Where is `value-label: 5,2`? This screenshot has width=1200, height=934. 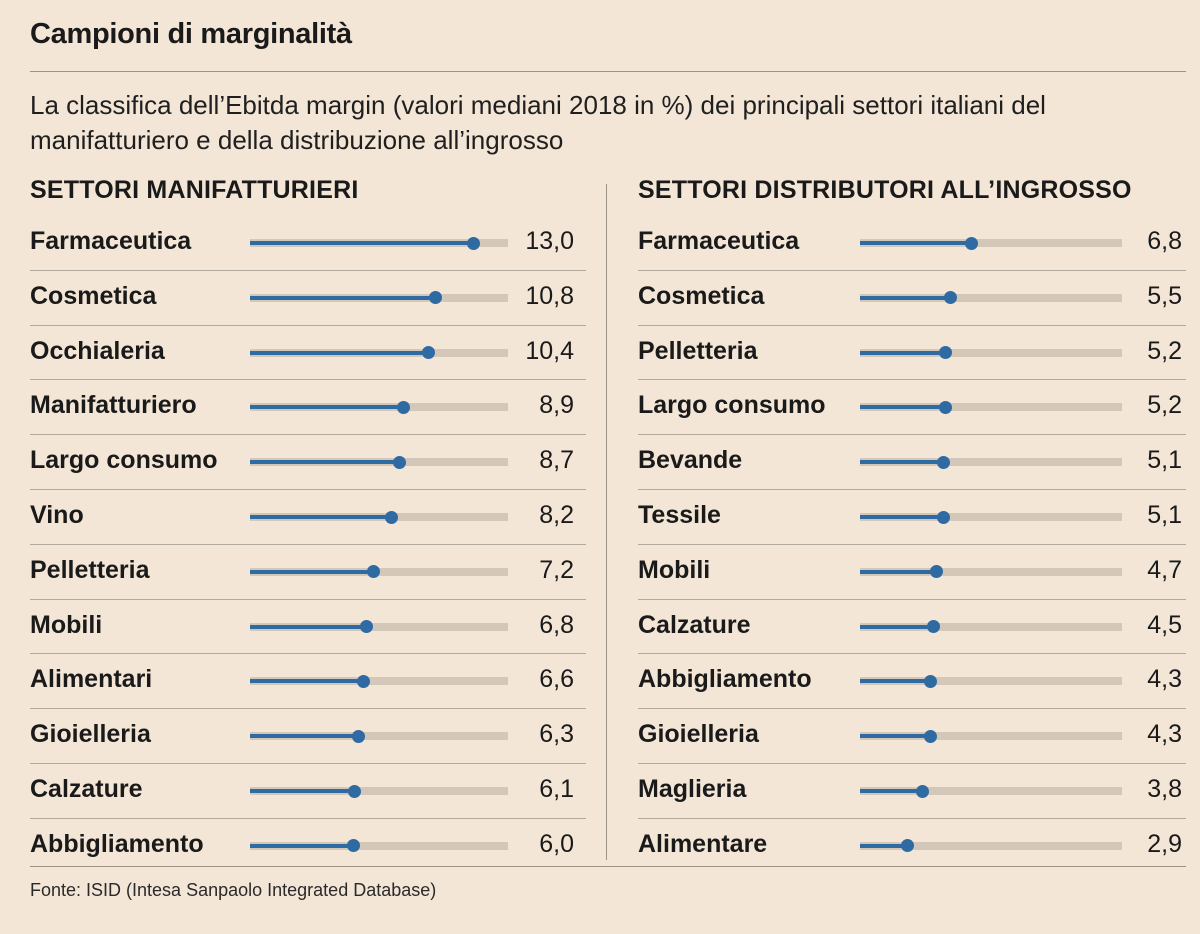
value-label: 5,2 is located at coordinates (1164, 350).